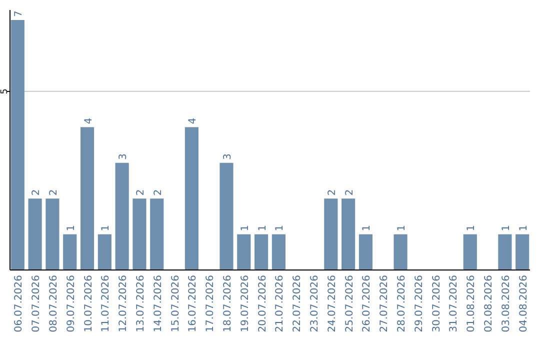  Describe the element at coordinates (54, 303) in the screenshot. I see `x-tick-label: 08.07.2026` at that location.